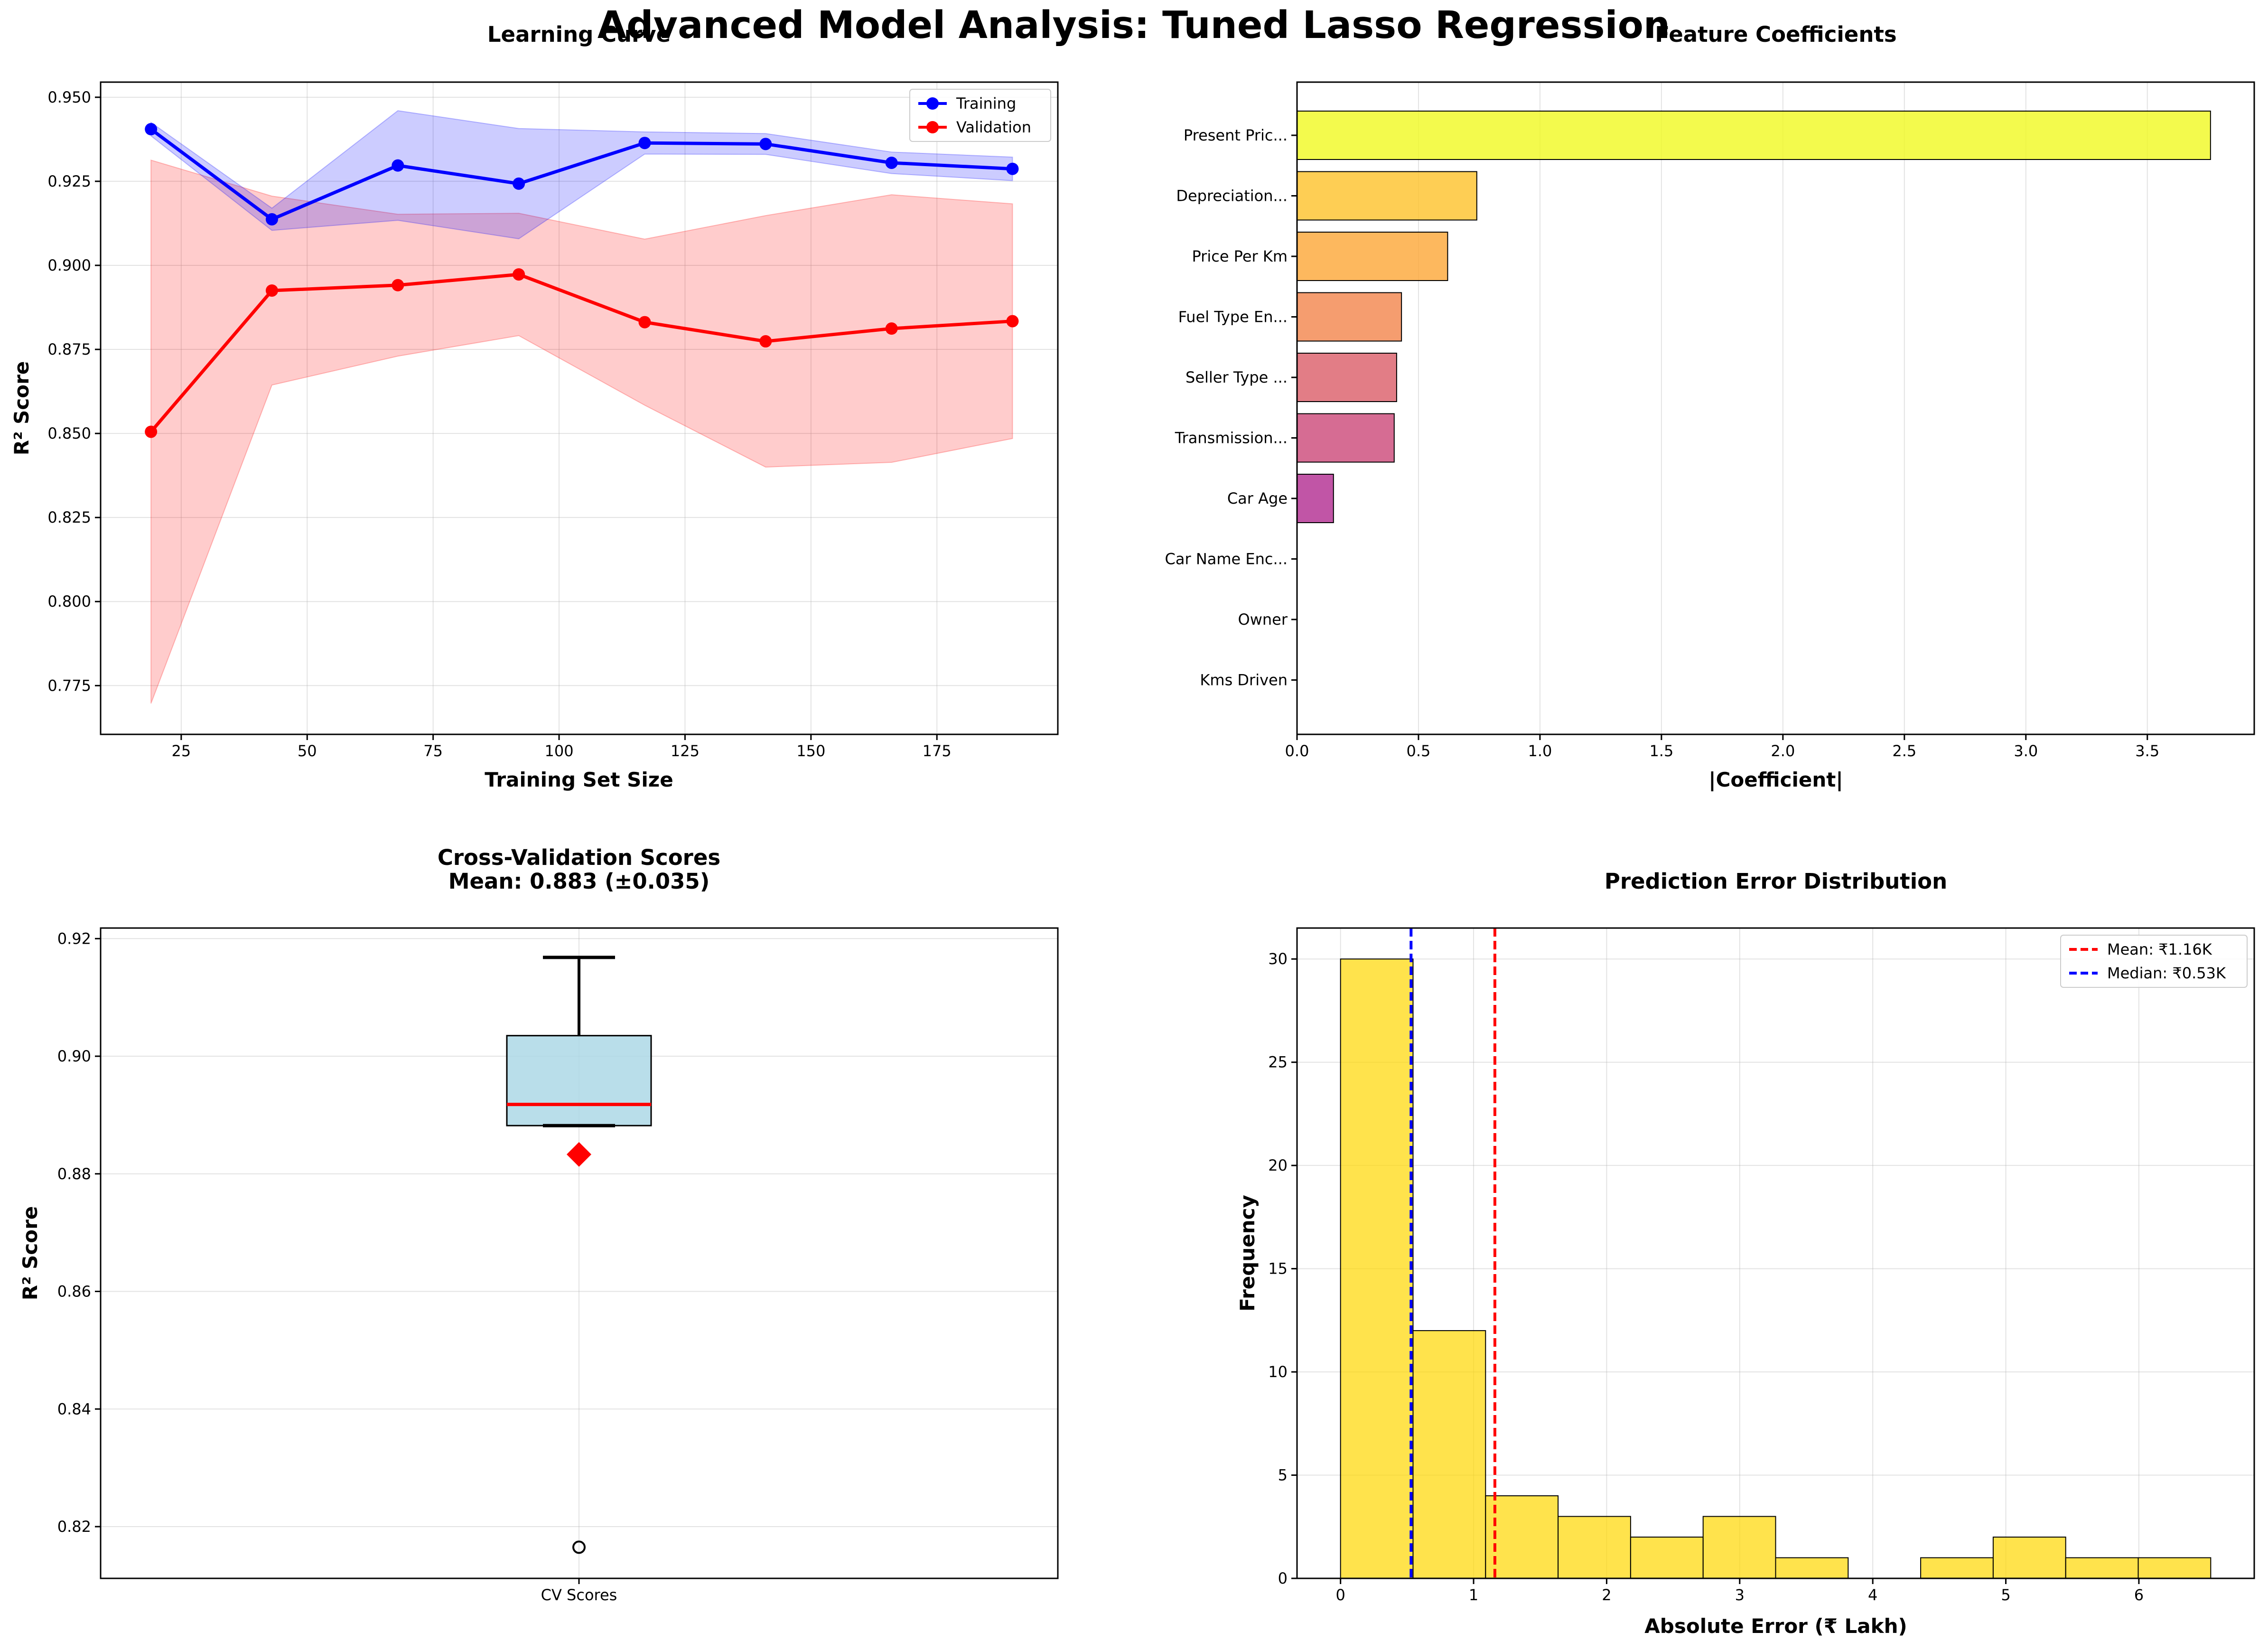  Describe the element at coordinates (581, 352) in the screenshot. I see `validation-score-line` at that location.